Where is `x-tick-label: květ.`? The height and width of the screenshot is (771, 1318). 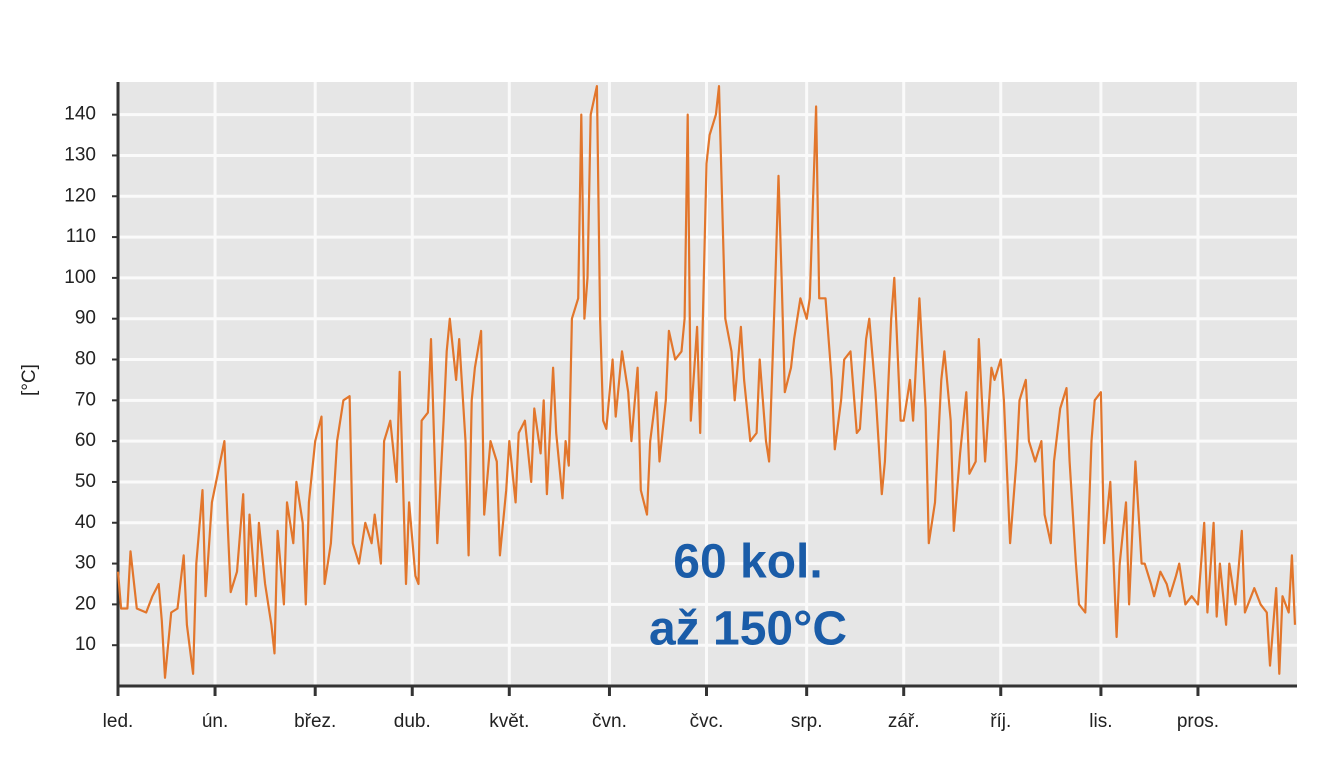 x-tick-label: květ. is located at coordinates (509, 721).